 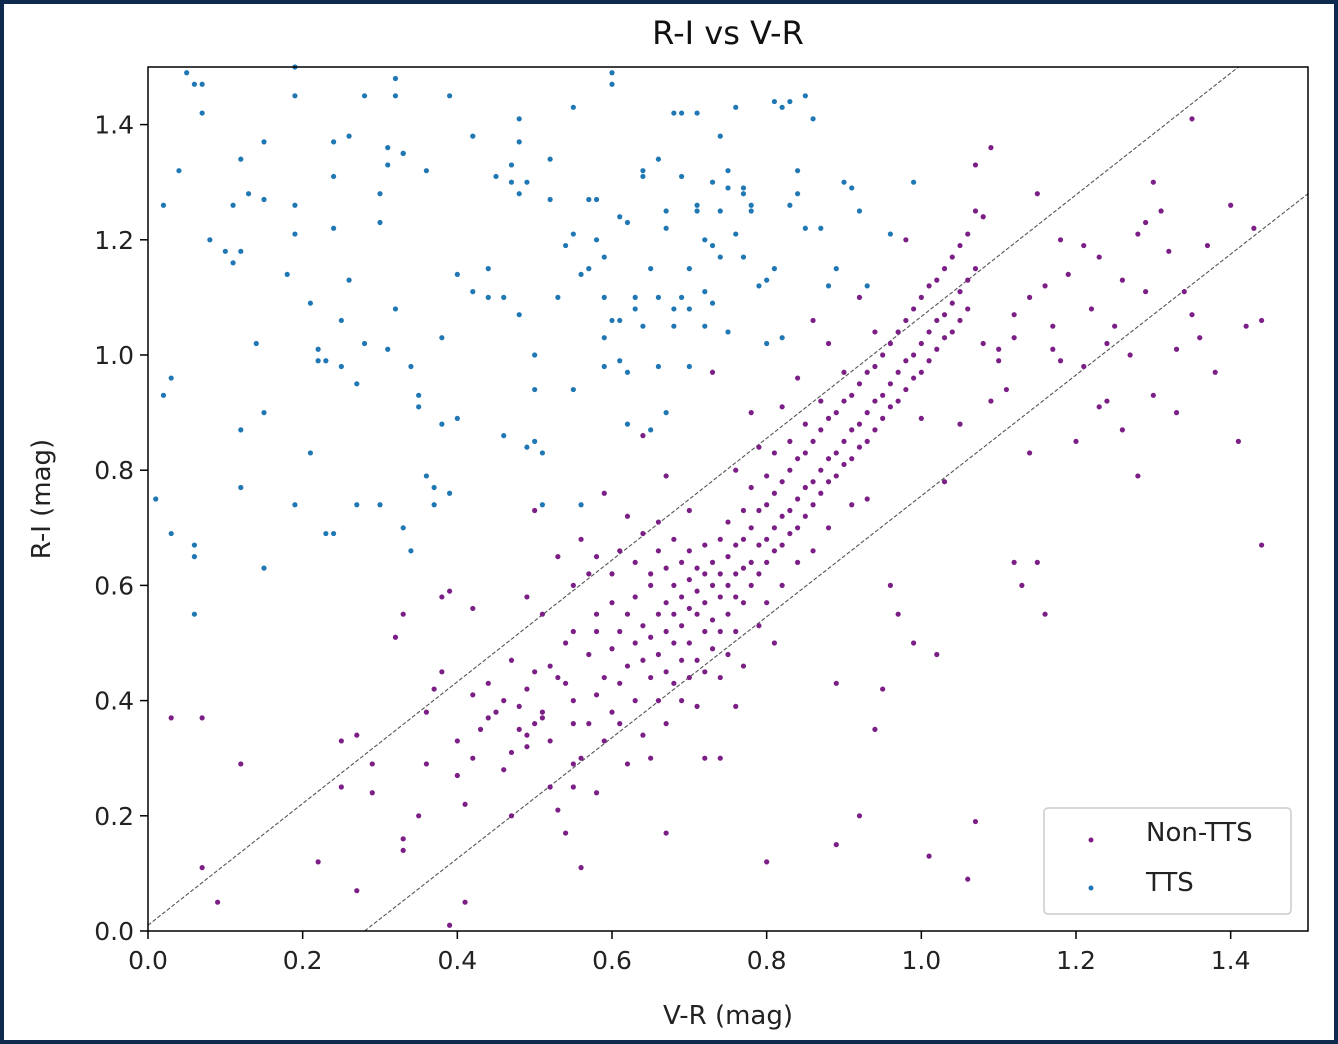 What do you see at coordinates (114, 585) in the screenshot?
I see `y-tick-label: 0.6` at bounding box center [114, 585].